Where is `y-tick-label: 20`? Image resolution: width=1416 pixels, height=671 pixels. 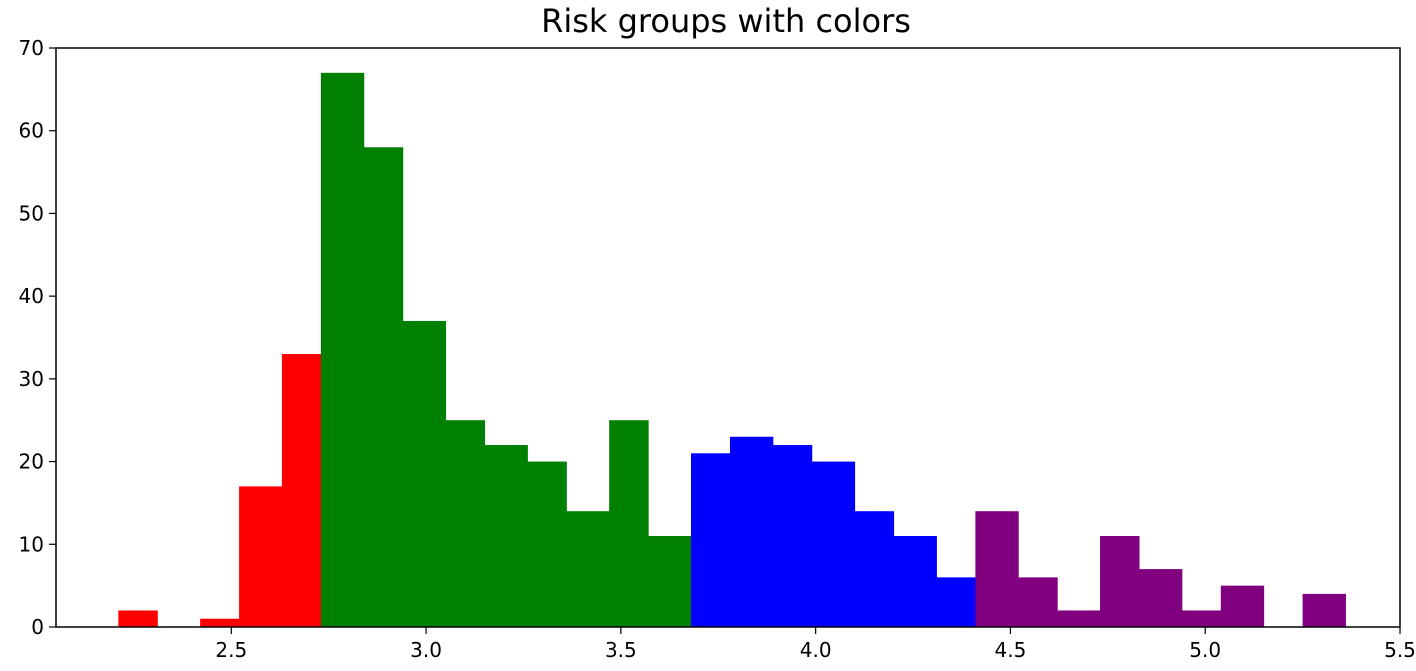
y-tick-label: 20 is located at coordinates (31, 462).